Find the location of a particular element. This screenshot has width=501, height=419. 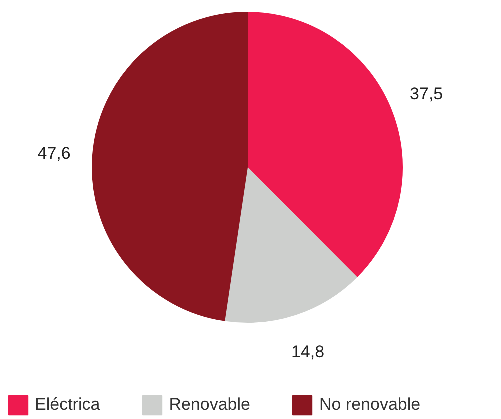

data-label: 37,5 is located at coordinates (427, 94).